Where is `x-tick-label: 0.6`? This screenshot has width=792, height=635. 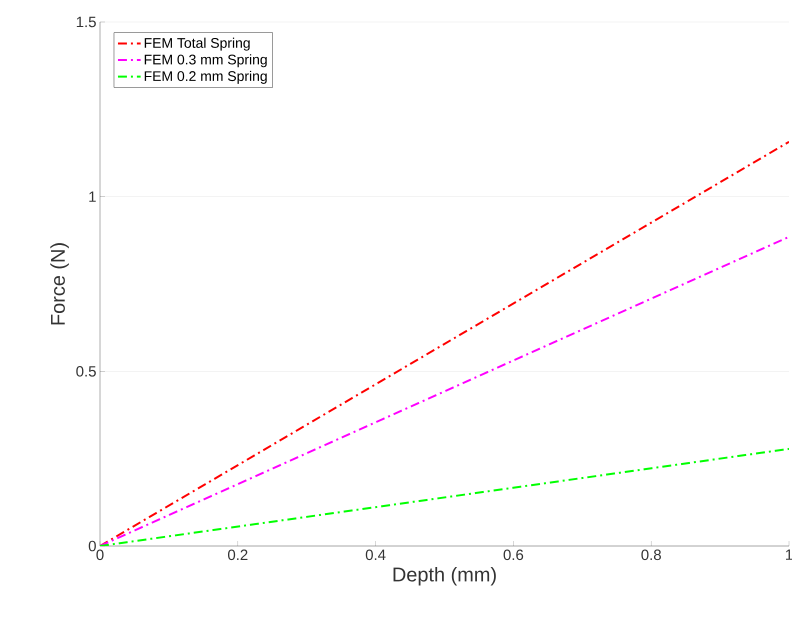 x-tick-label: 0.6 is located at coordinates (514, 555).